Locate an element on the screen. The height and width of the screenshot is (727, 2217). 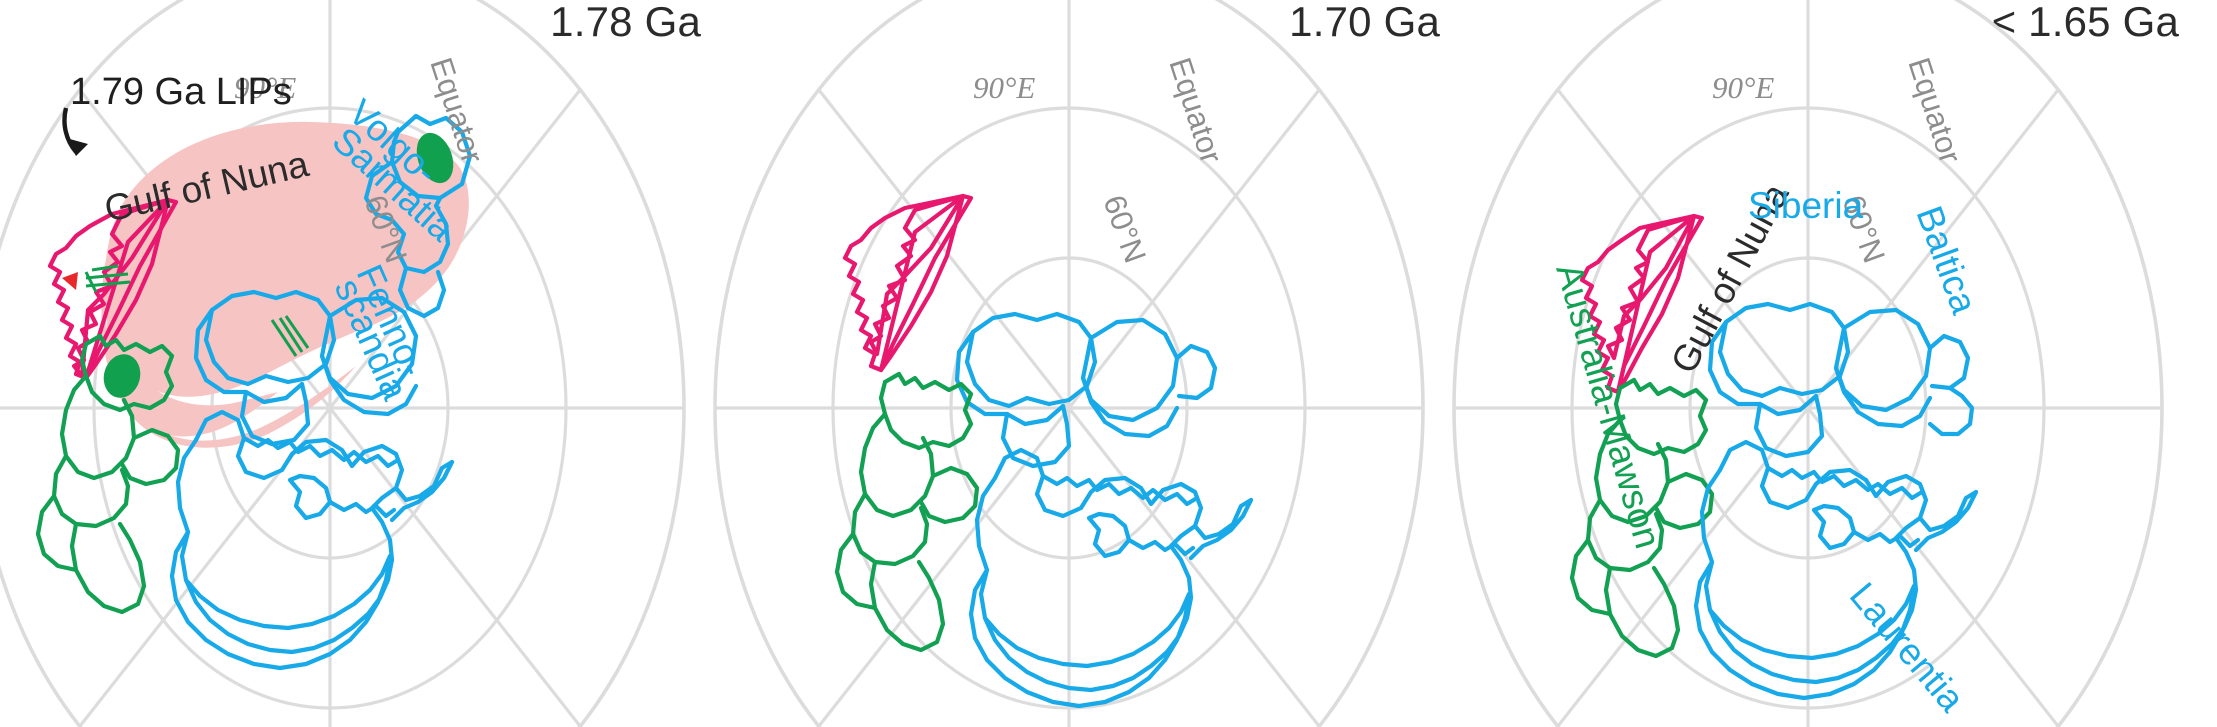
lip-marker-red is located at coordinates (70, 281).